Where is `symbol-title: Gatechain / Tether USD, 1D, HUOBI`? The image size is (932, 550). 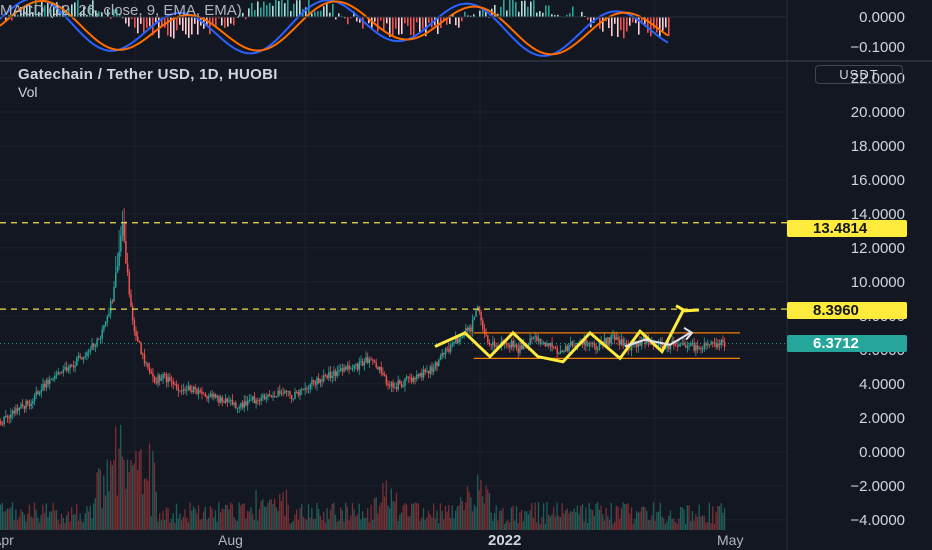
symbol-title: Gatechain / Tether USD, 1D, HUOBI is located at coordinates (148, 74).